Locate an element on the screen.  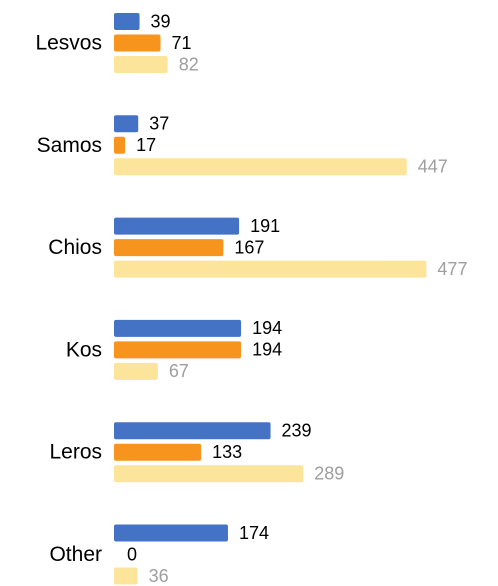
category-label: Kos is located at coordinates (84, 349).